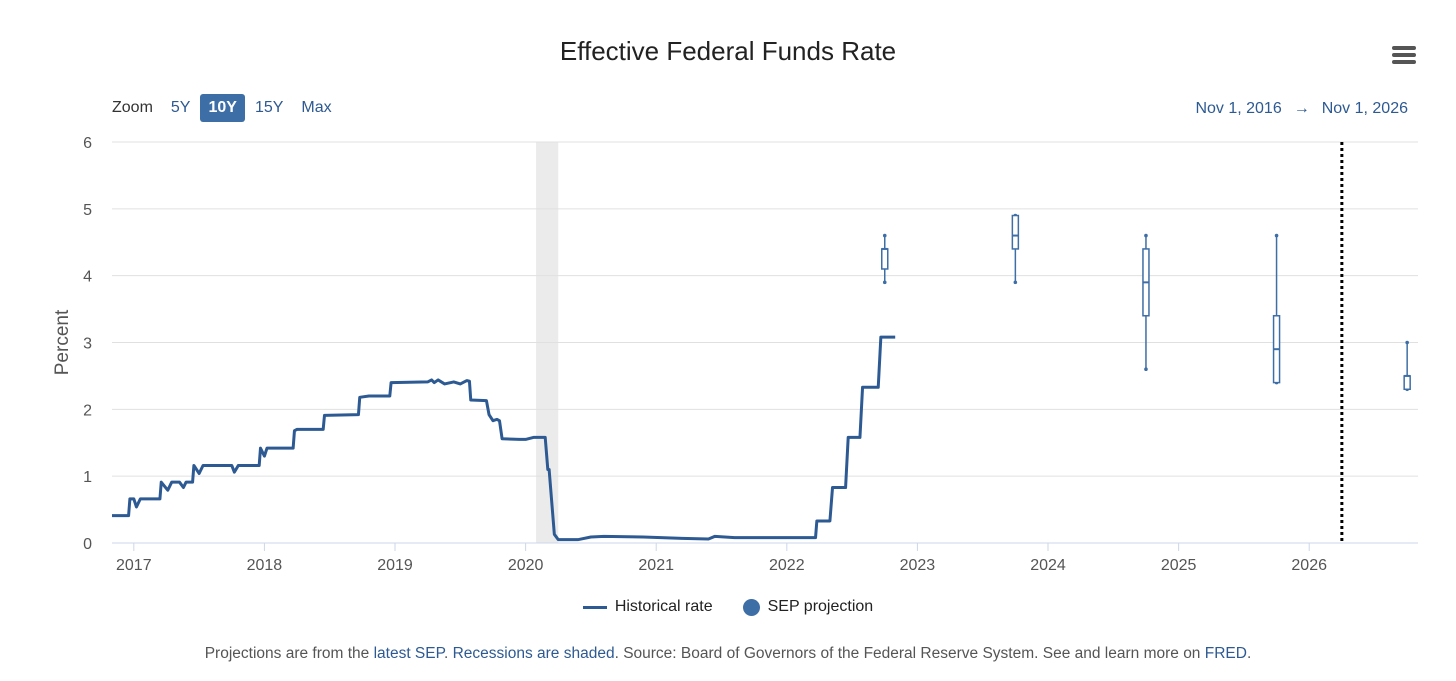  Describe the element at coordinates (533, 653) in the screenshot. I see `recessions-link: Recessions are shaded` at that location.